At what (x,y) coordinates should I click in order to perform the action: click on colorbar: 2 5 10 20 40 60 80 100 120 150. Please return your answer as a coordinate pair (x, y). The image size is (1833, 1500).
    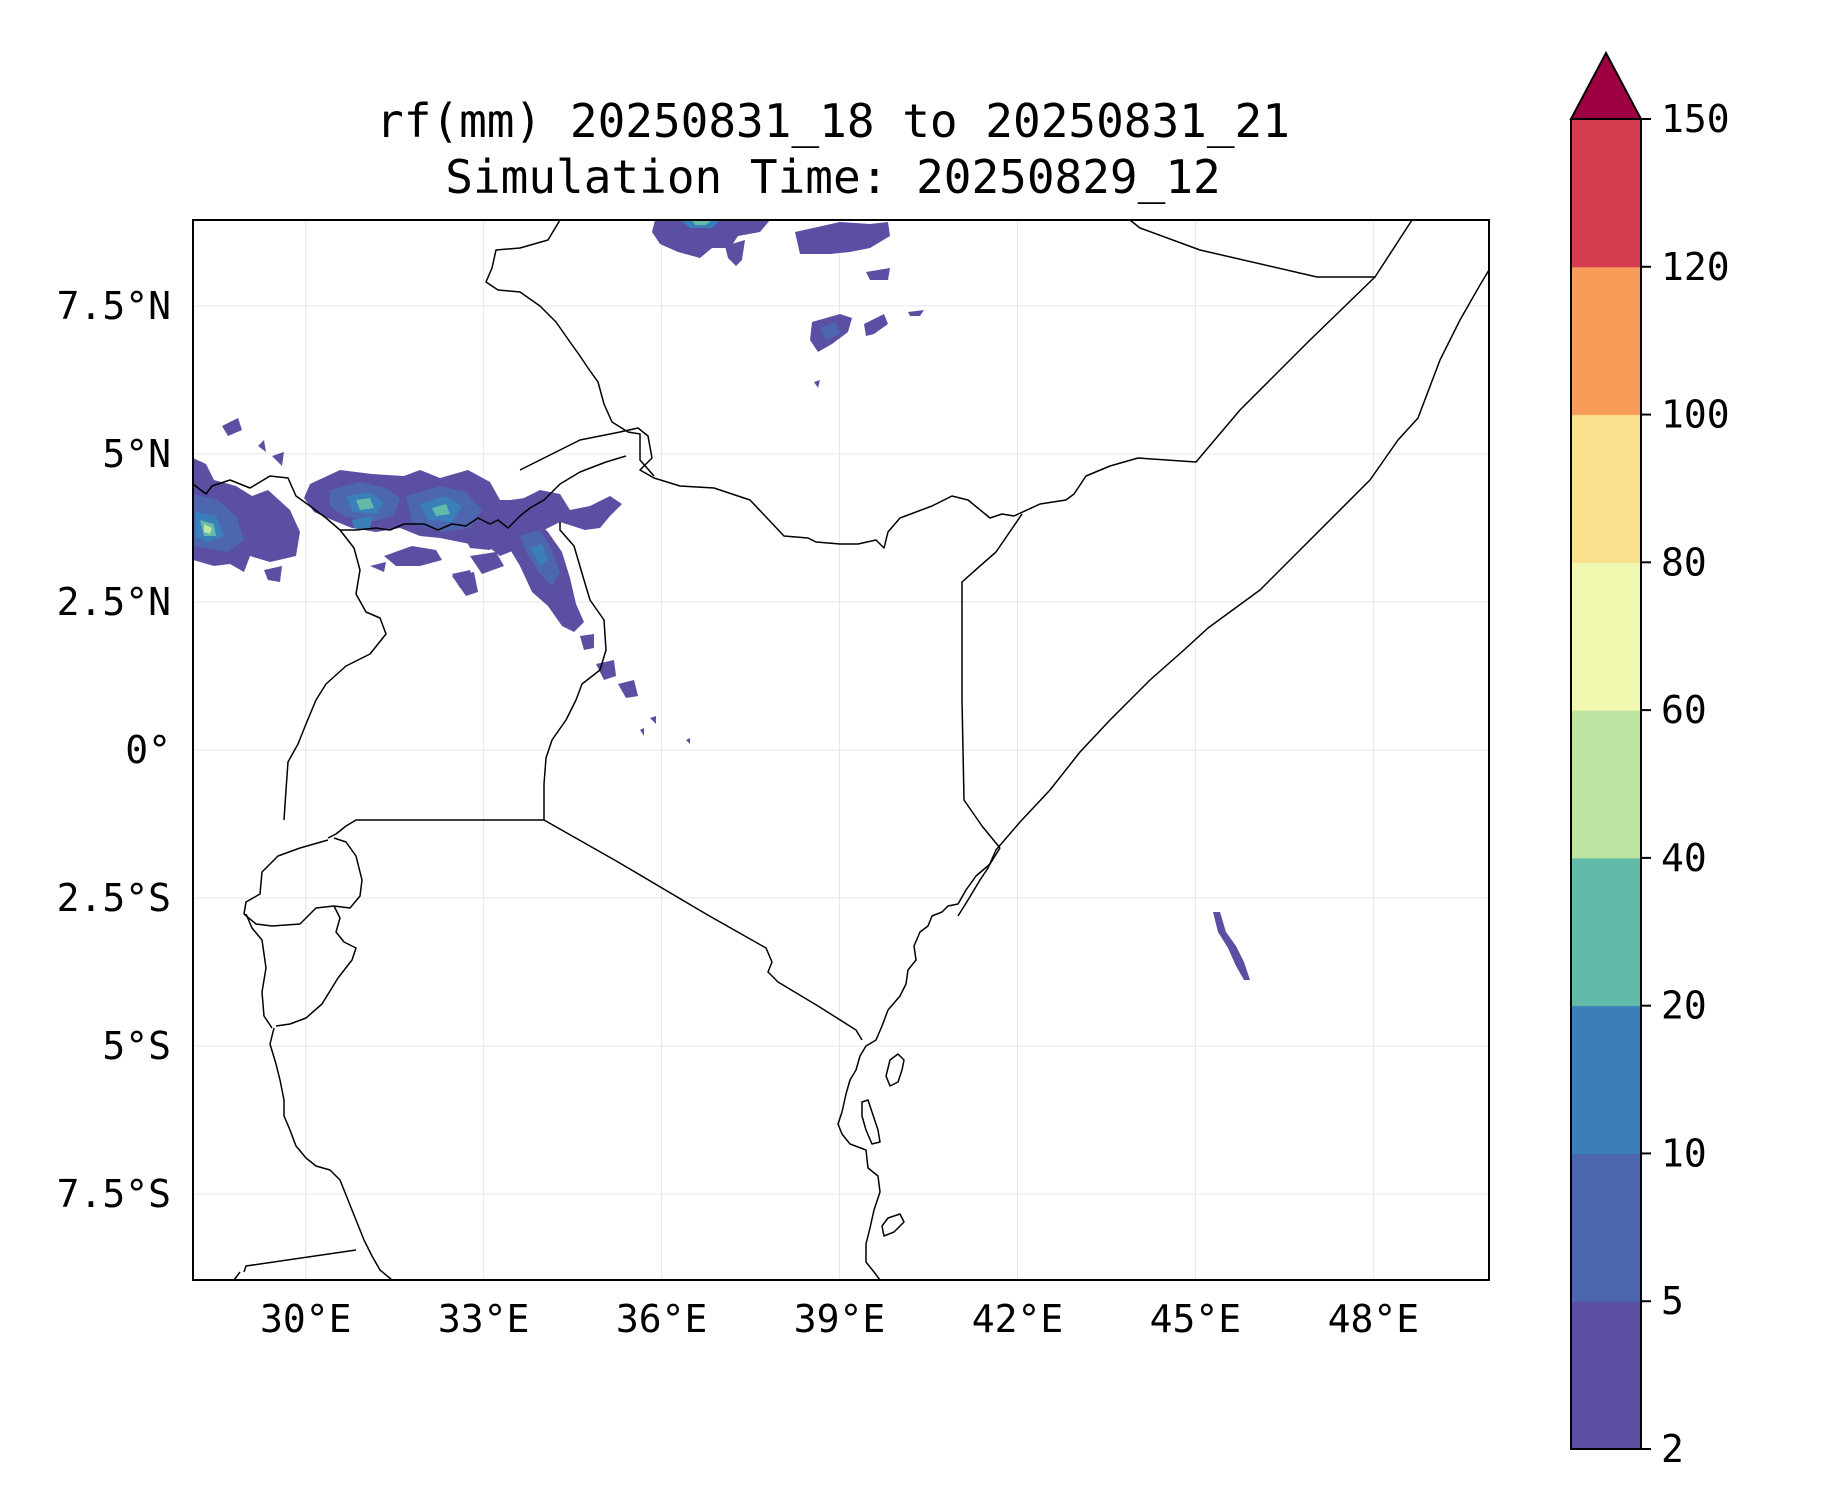
    Looking at the image, I should click on (1649, 760).